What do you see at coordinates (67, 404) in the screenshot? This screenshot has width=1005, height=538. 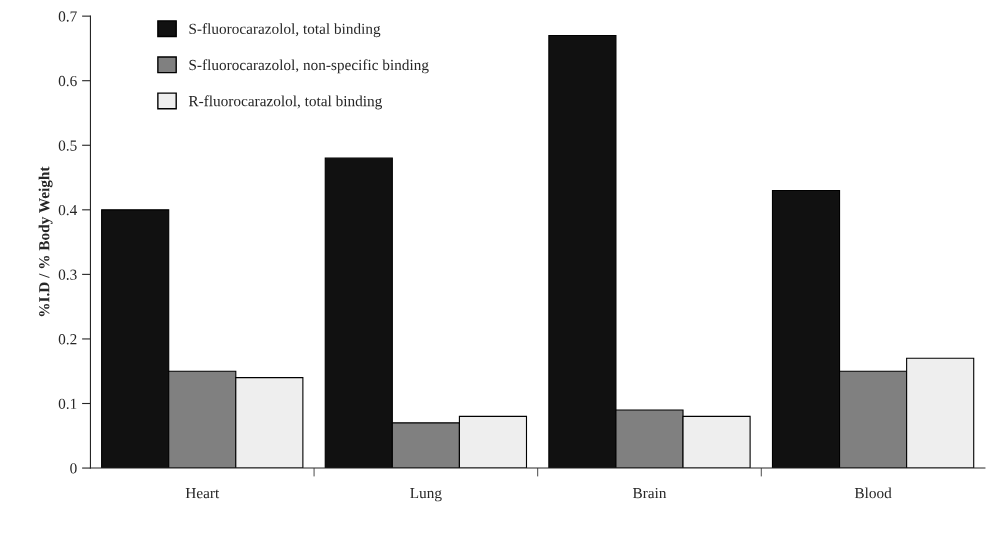 I see `y-tick-label: 0.1` at bounding box center [67, 404].